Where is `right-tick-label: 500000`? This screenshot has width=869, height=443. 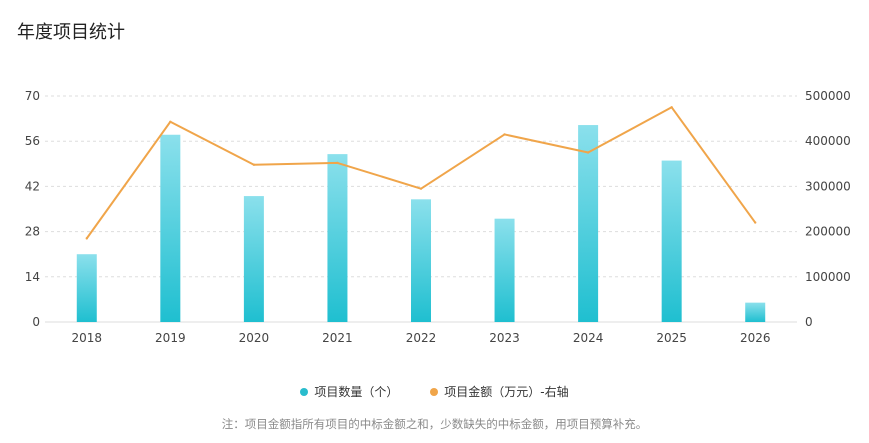 right-tick-label: 500000 is located at coordinates (828, 96).